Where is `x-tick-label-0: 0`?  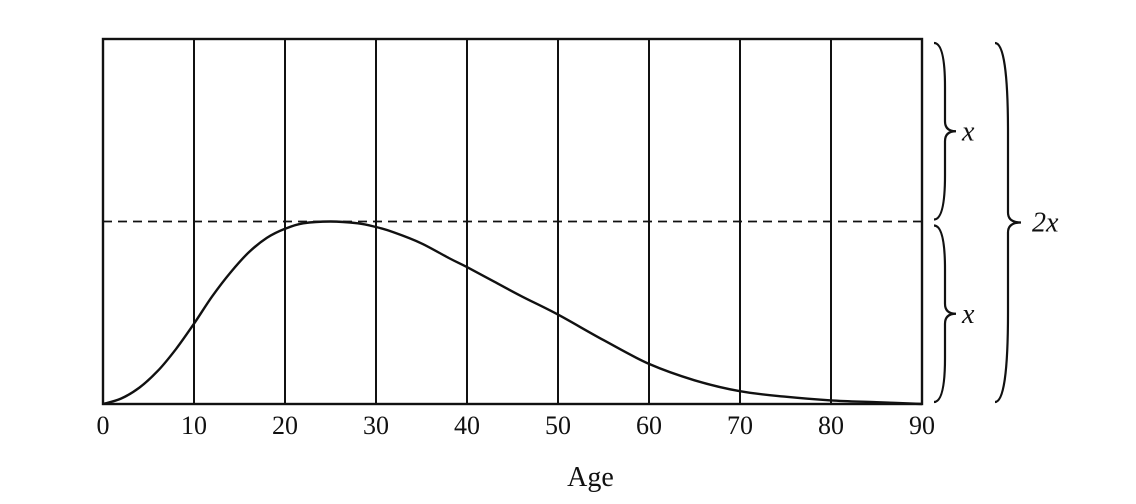 x-tick-label-0: 0 is located at coordinates (103, 425).